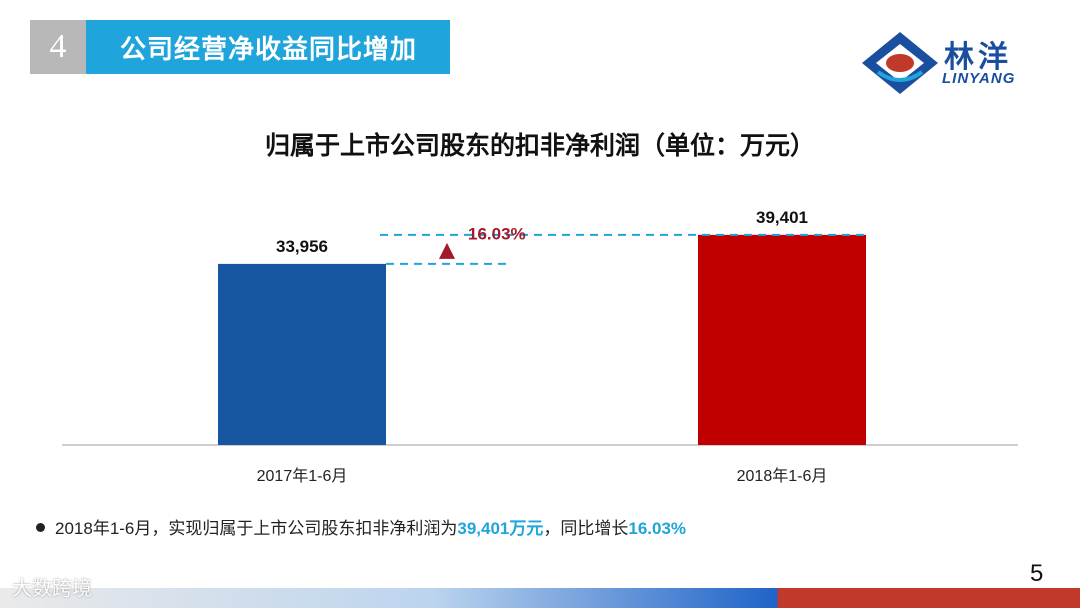  What do you see at coordinates (539, 146) in the screenshot?
I see `chart-title: 归属于上市公司股东的扣非净利润（单位：万元）` at bounding box center [539, 146].